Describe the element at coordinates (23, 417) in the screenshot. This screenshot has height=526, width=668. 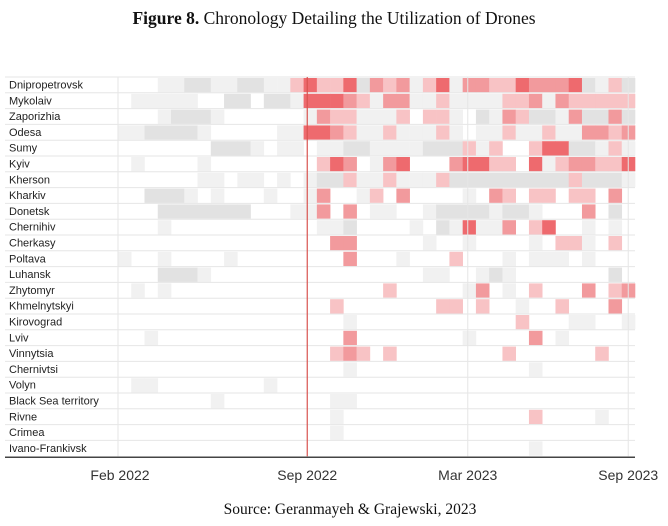
I see `row-label: Rivne` at that location.